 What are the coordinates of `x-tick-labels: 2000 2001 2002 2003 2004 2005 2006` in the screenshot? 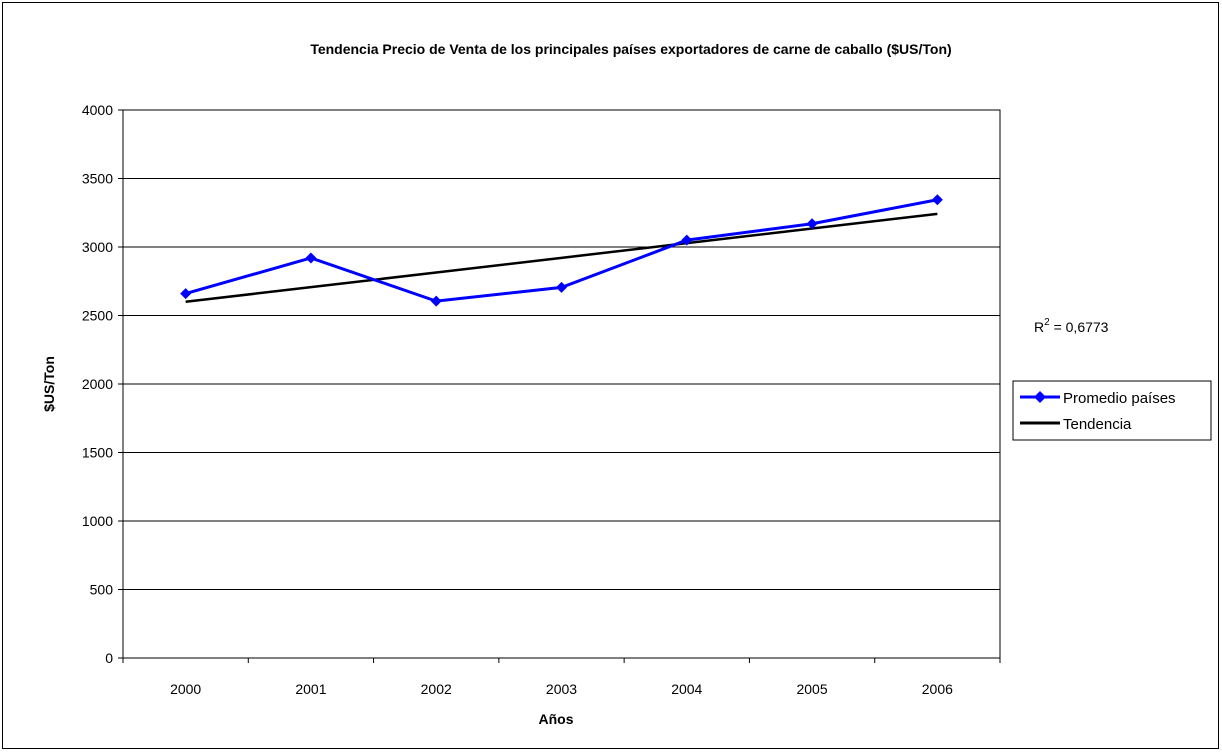 It's located at (561, 689).